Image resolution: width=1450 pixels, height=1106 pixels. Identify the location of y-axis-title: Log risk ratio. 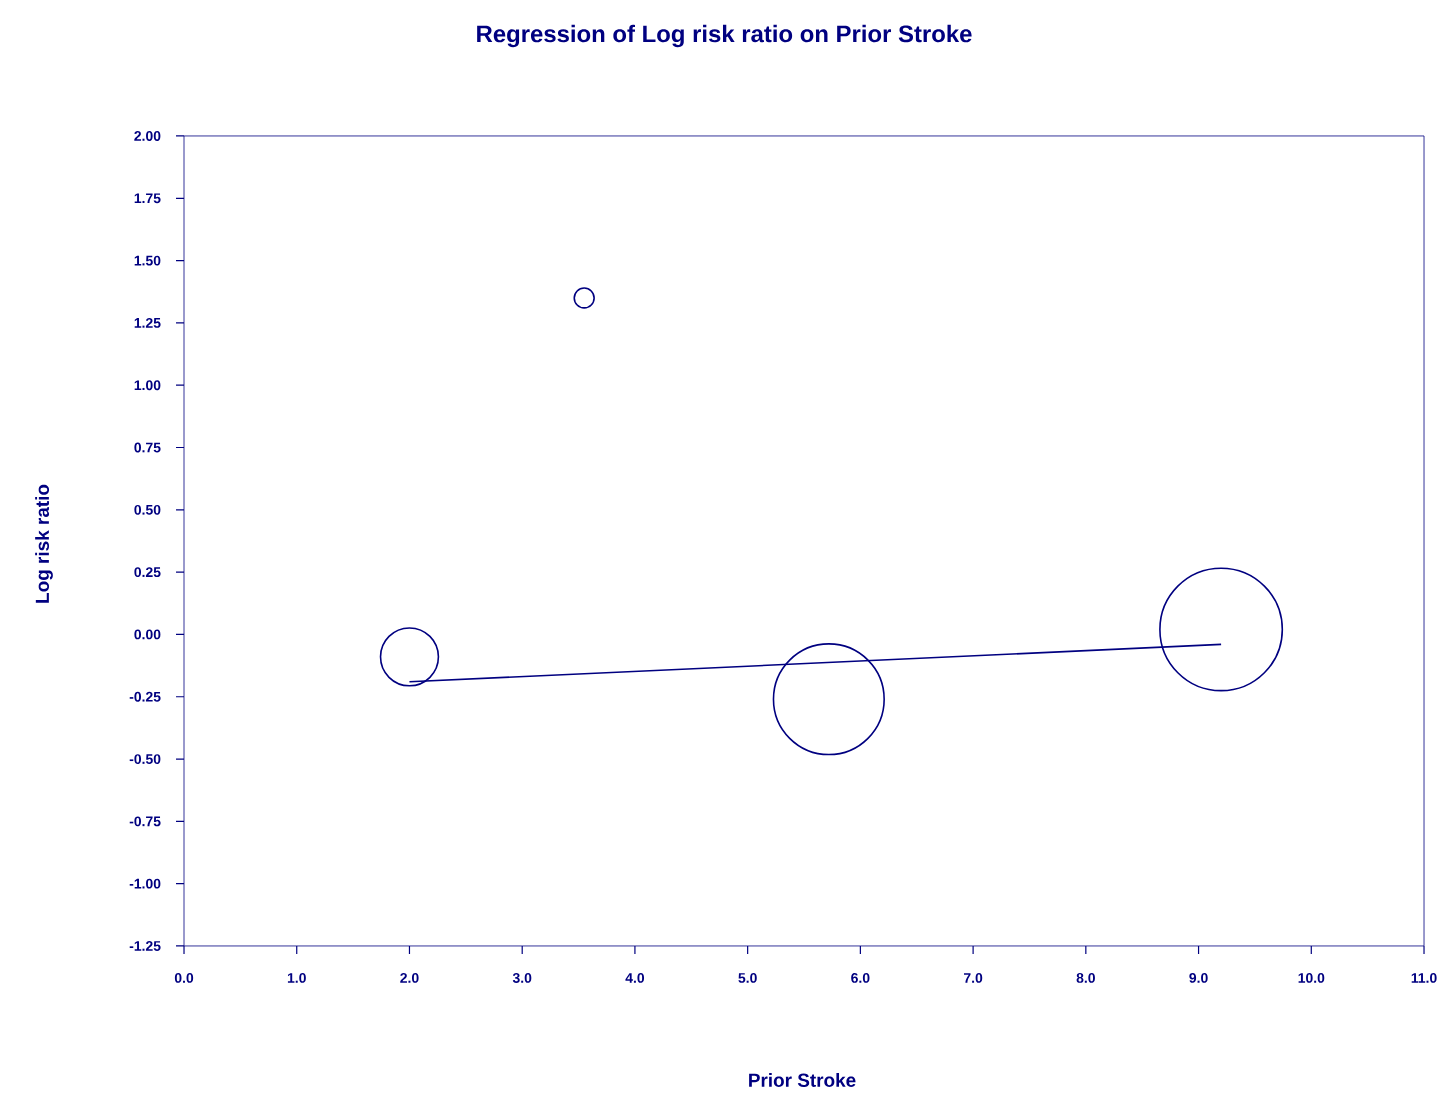
(44, 543).